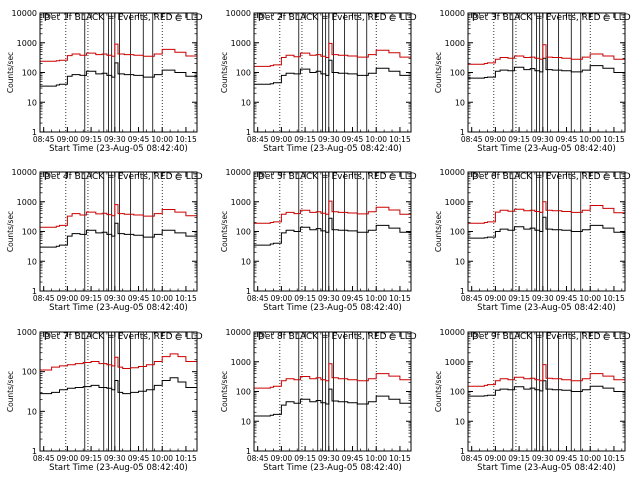 This screenshot has width=640, height=480. Describe the element at coordinates (123, 18) in the screenshot. I see `chart-title: Det 1f BLACK = Events, RED = LLD` at that location.